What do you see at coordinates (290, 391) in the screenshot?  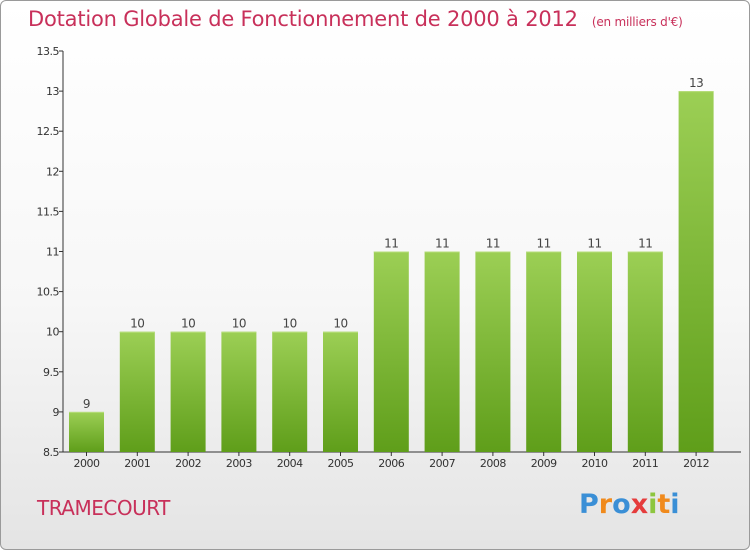 I see `bar-2004` at bounding box center [290, 391].